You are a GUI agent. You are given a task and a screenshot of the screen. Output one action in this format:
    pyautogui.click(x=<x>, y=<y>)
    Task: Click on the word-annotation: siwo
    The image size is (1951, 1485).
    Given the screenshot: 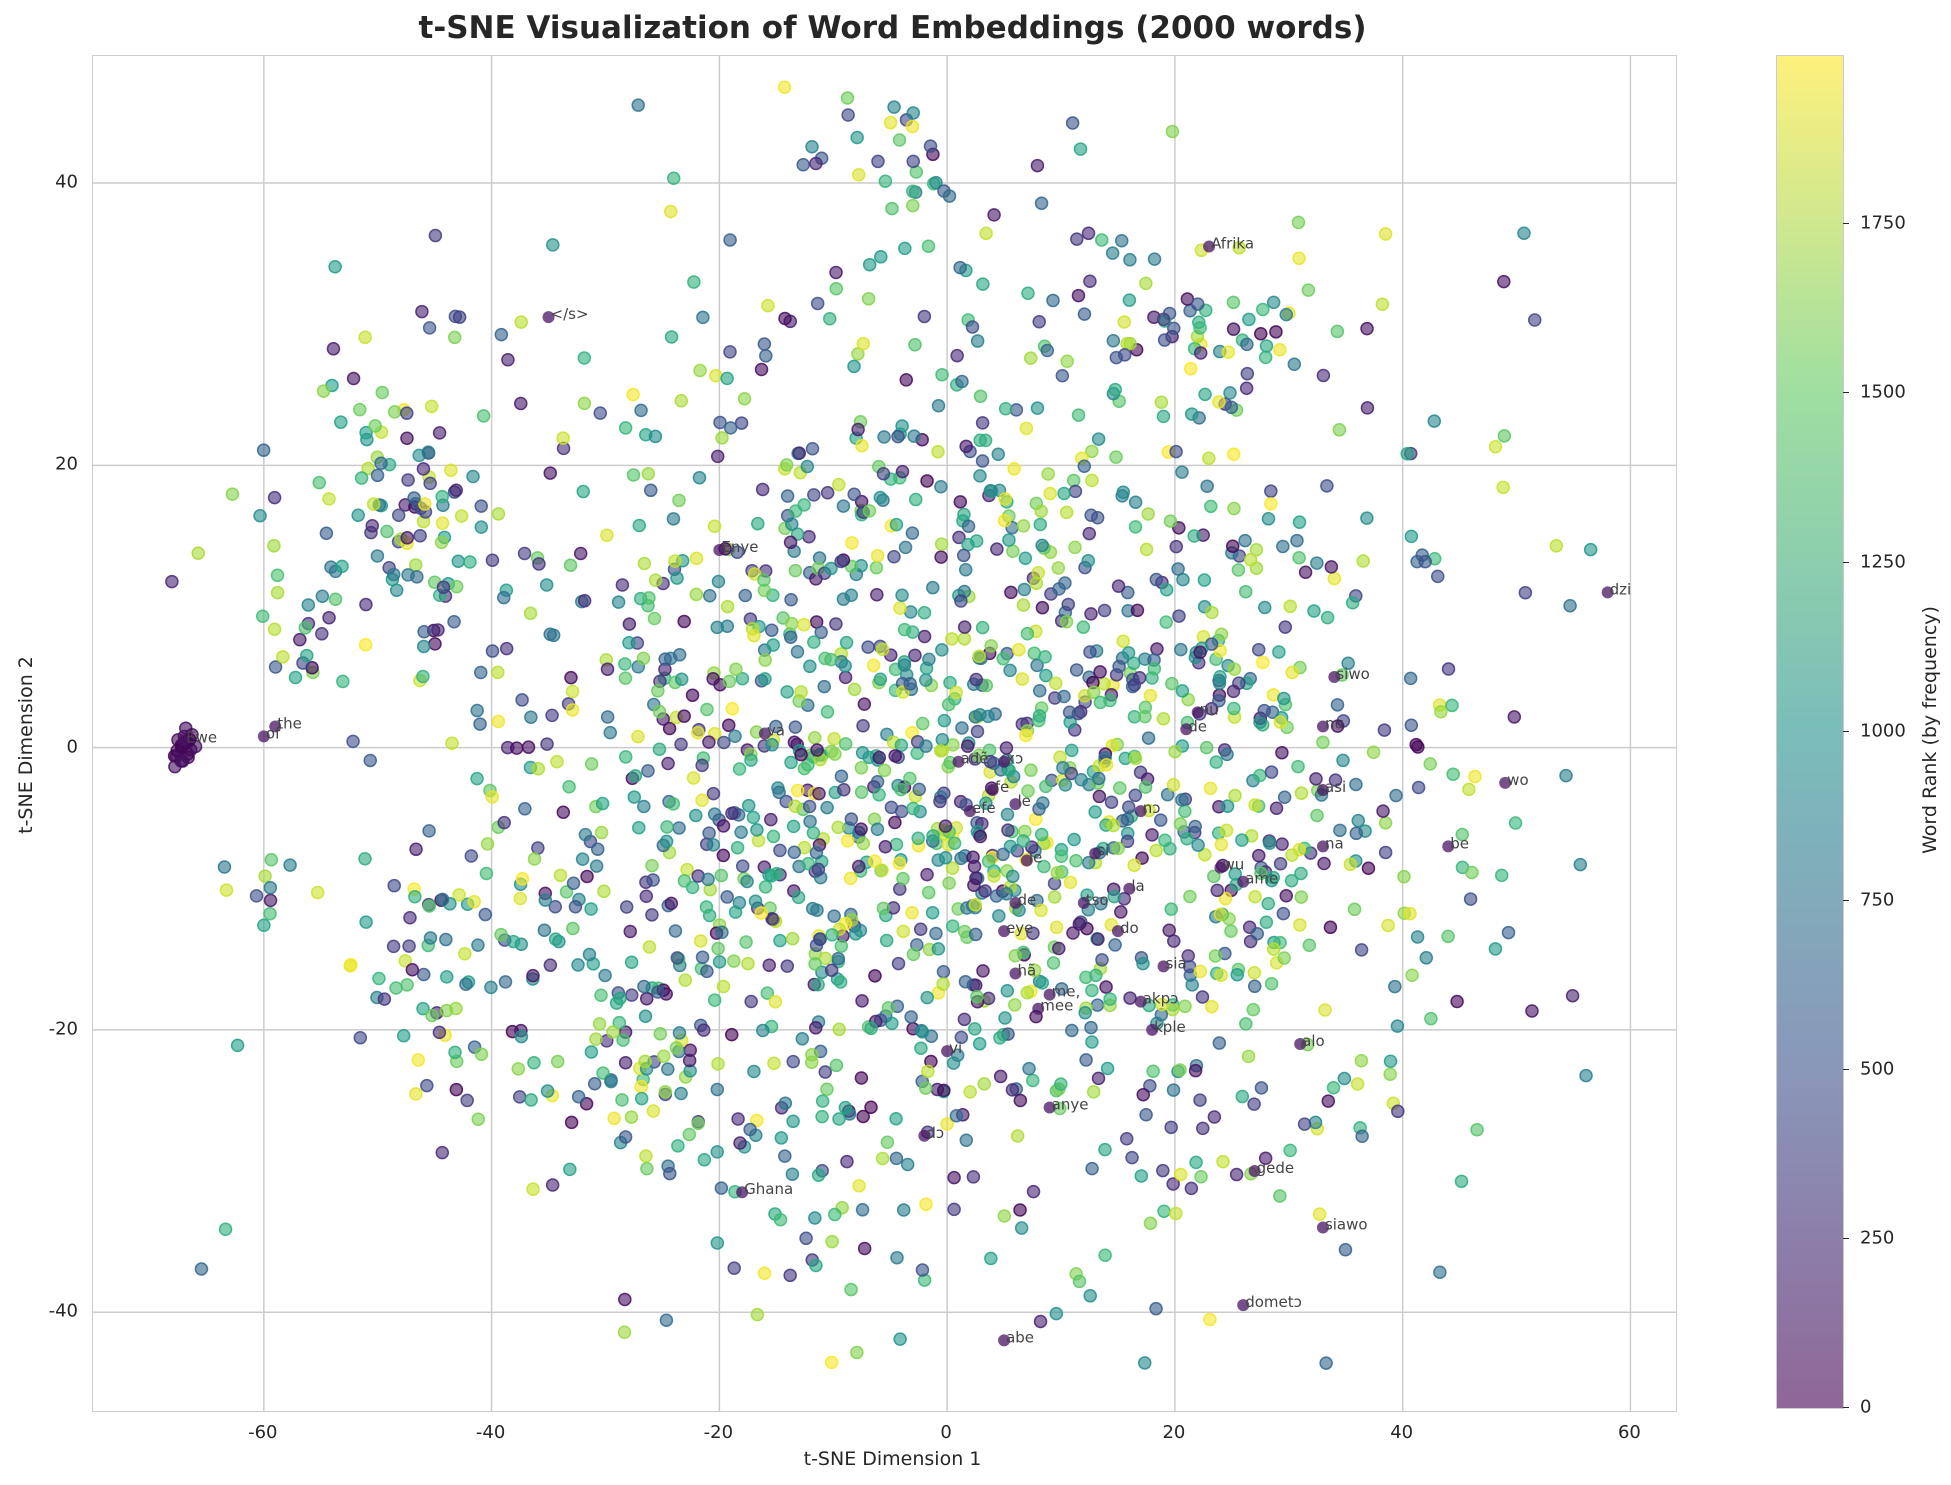 What is the action you would take?
    pyautogui.click(x=1352, y=674)
    